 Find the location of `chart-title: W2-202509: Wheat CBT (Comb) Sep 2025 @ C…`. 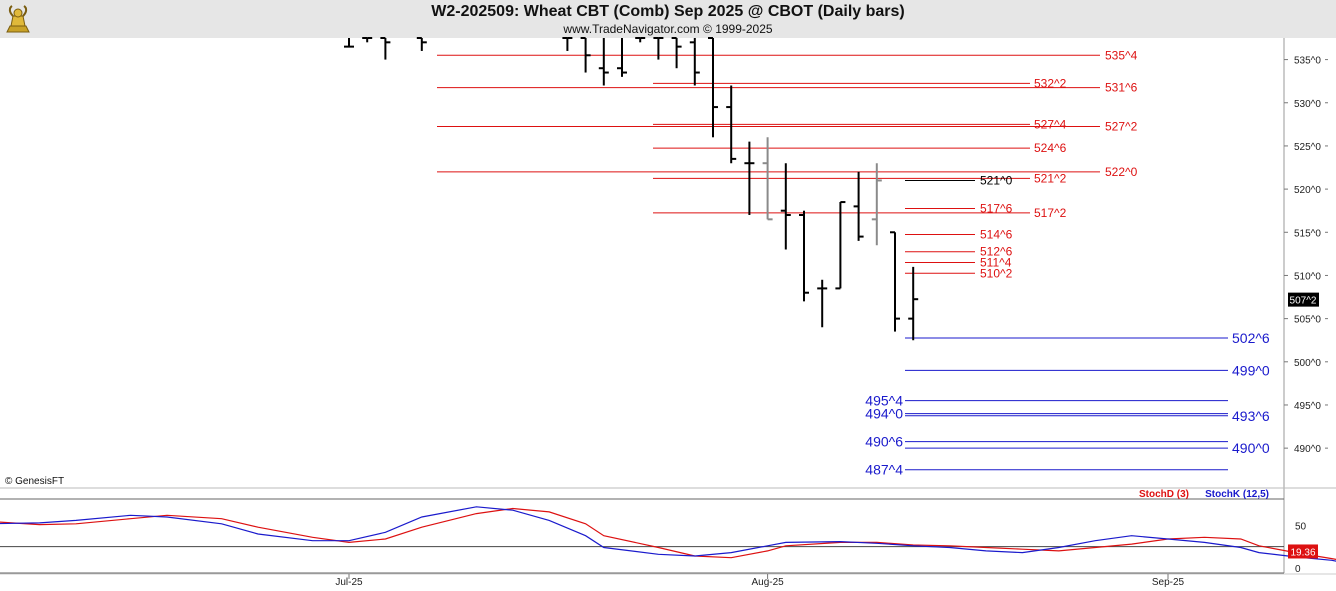

chart-title: W2-202509: Wheat CBT (Comb) Sep 2025 @ C… is located at coordinates (668, 11).